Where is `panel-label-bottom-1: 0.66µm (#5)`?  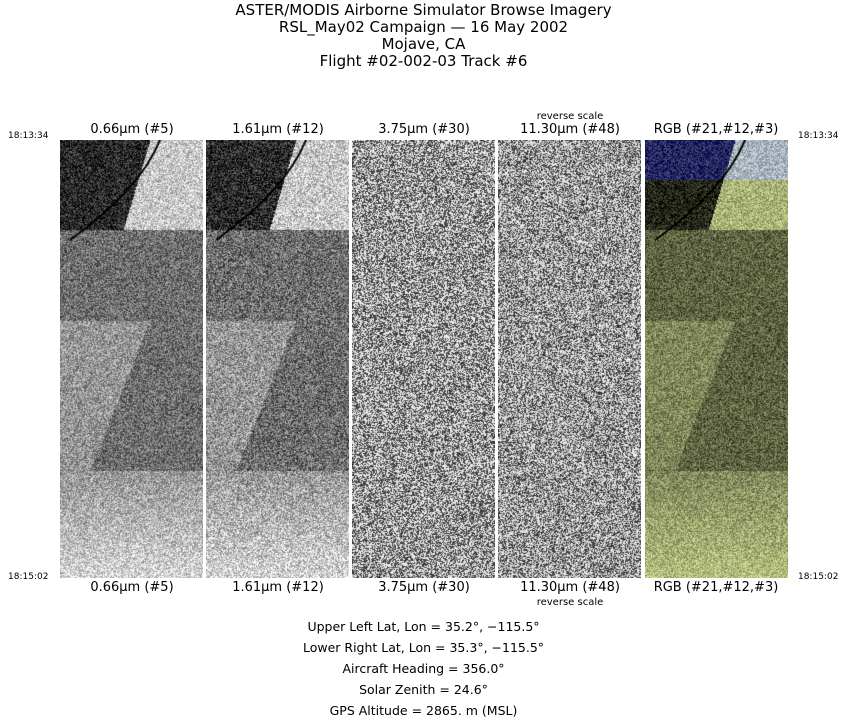
panel-label-bottom-1: 0.66µm (#5) is located at coordinates (132, 587).